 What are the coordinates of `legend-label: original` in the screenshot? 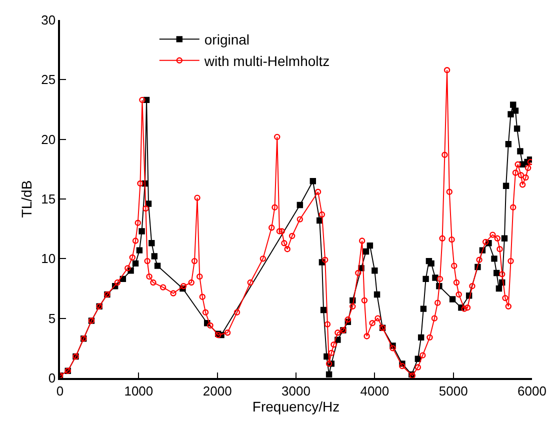 It's located at (227, 40).